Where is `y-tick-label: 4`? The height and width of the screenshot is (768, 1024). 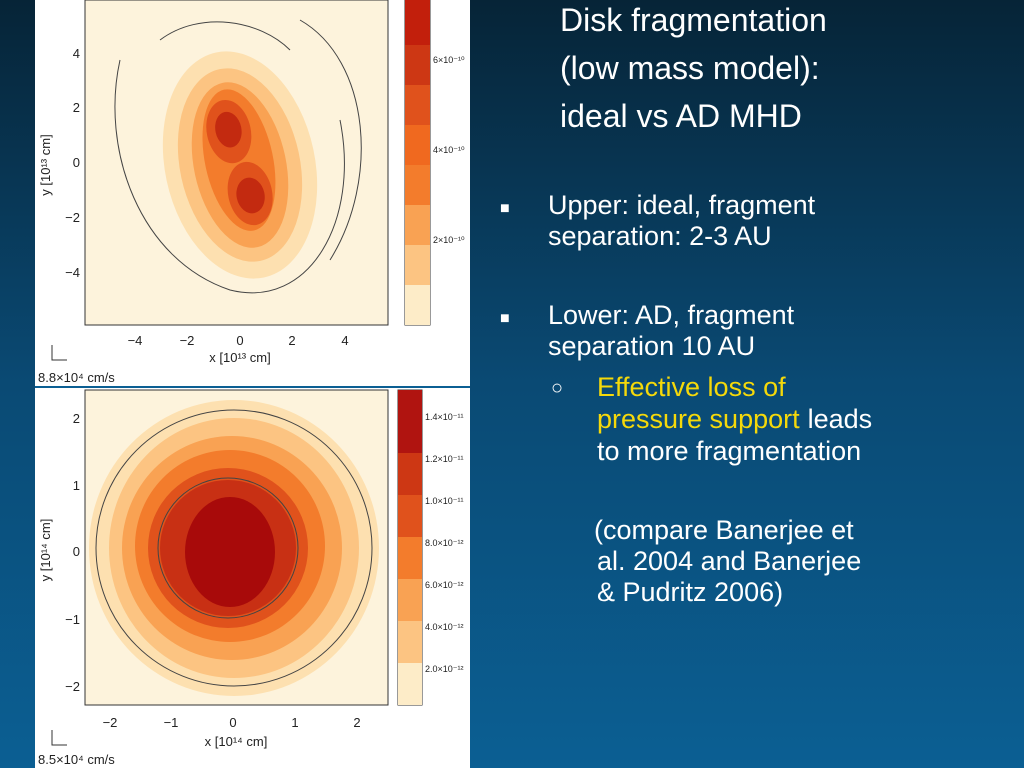
y-tick-label: 4 is located at coordinates (76, 53).